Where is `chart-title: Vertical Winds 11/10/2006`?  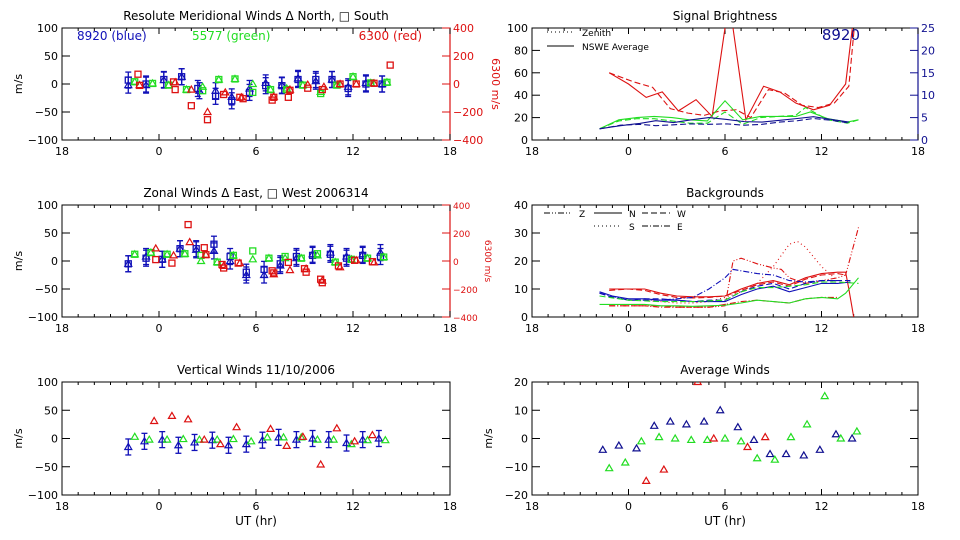 chart-title: Vertical Winds 11/10/2006 is located at coordinates (256, 370).